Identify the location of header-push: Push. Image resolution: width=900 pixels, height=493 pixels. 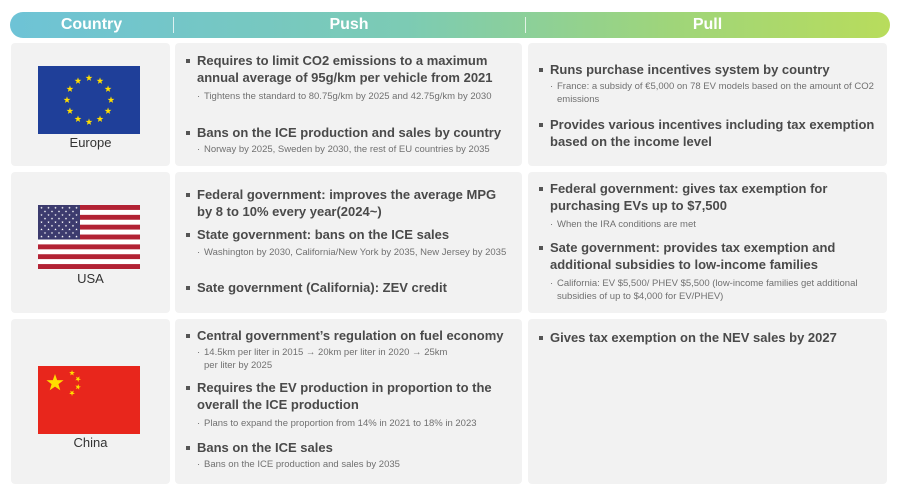
(349, 24).